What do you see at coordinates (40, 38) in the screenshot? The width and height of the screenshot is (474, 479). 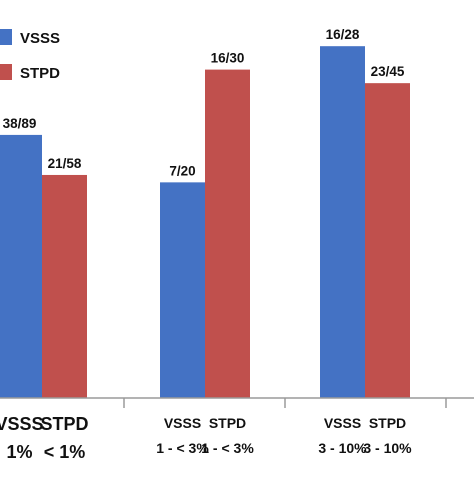 I see `legend-label-vsss: VSSS` at bounding box center [40, 38].